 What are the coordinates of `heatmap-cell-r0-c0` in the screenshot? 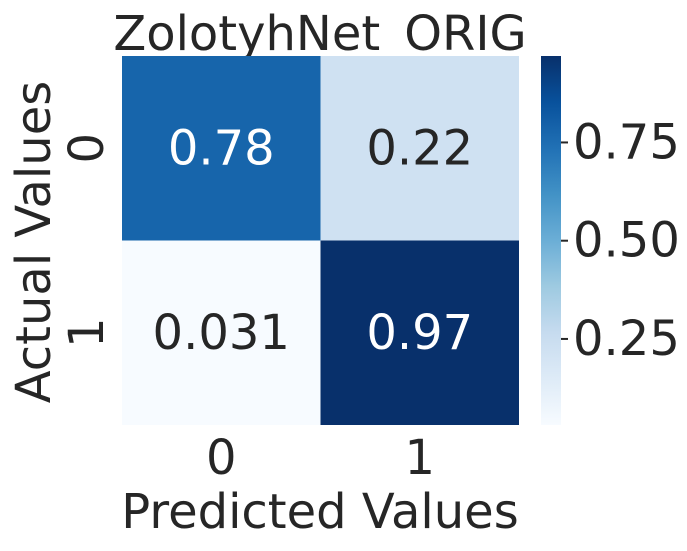 It's located at (221, 148).